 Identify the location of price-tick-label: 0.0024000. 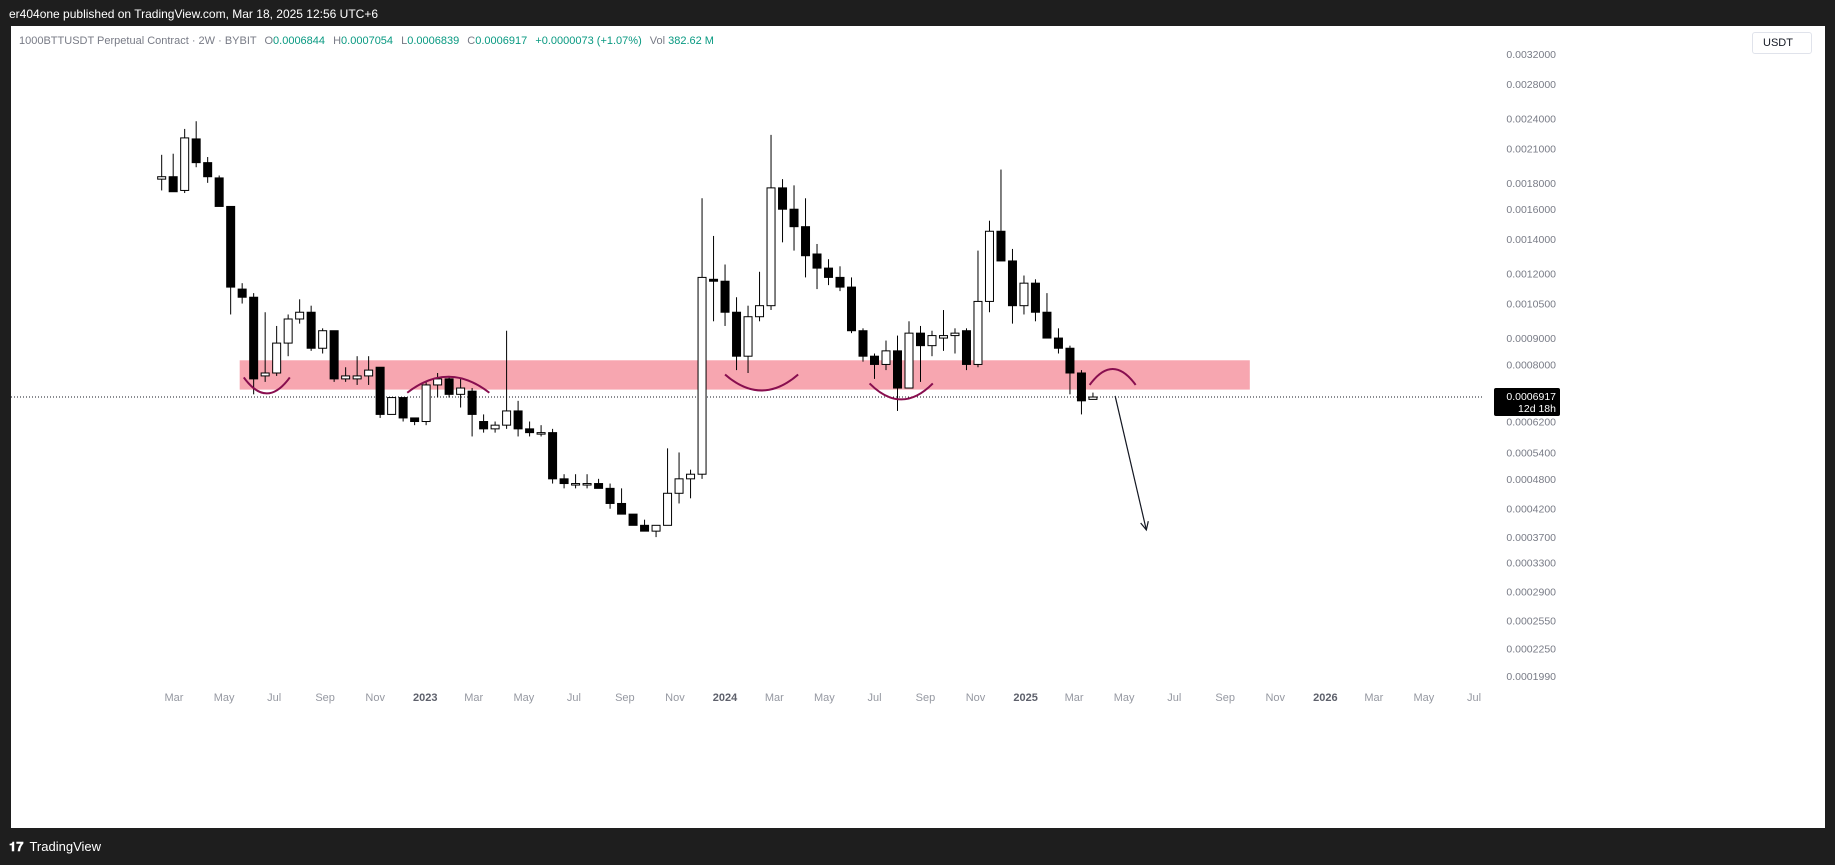
(1531, 119).